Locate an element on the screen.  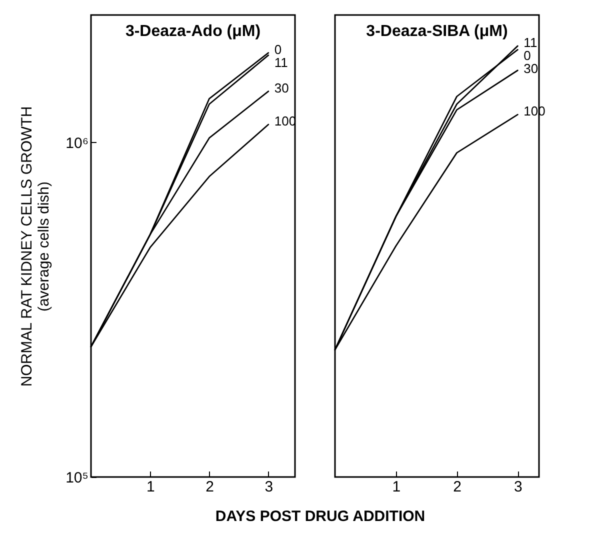
y-tick-label: 10⁵ is located at coordinates (77, 478).